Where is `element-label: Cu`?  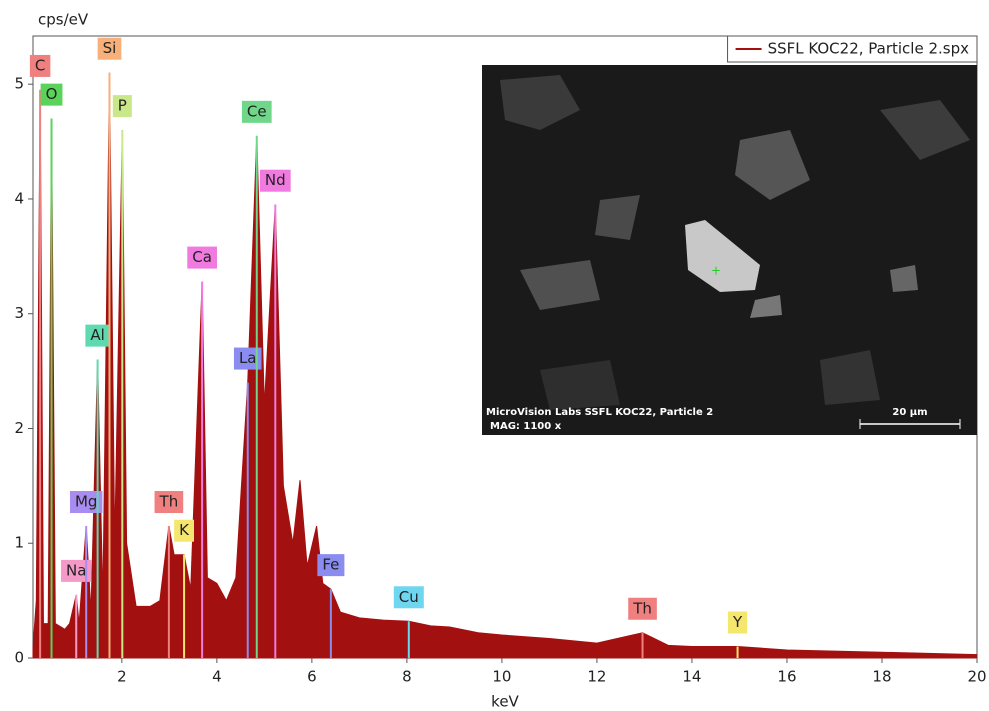 element-label: Cu is located at coordinates (409, 597).